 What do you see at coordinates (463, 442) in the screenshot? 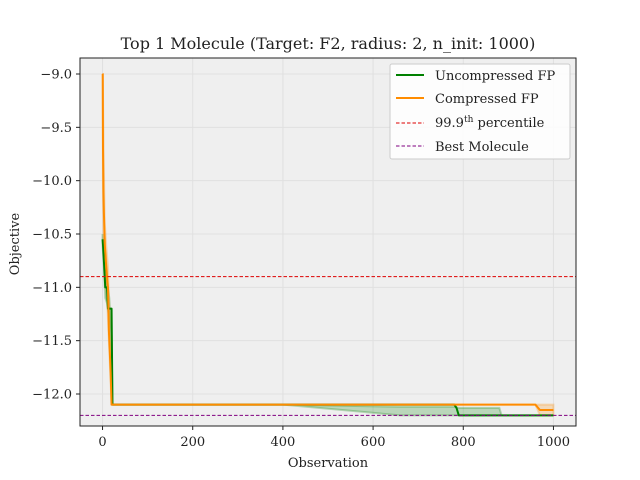
I see `x-tick-label: 800` at bounding box center [463, 442].